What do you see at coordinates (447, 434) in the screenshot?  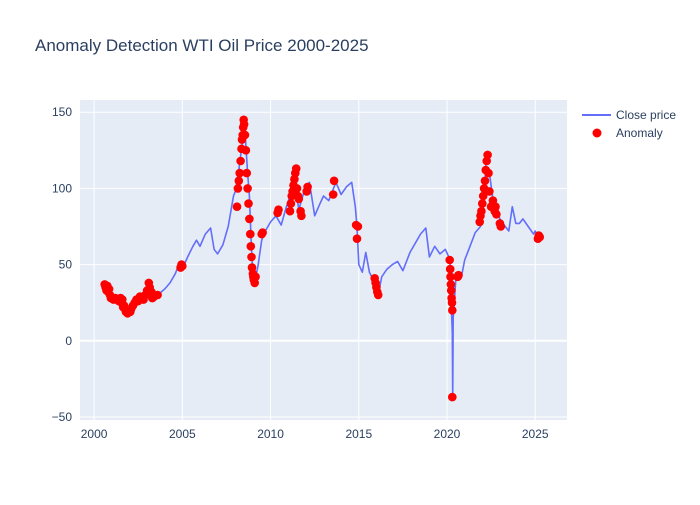 I see `x-tick-label: 2020` at bounding box center [447, 434].